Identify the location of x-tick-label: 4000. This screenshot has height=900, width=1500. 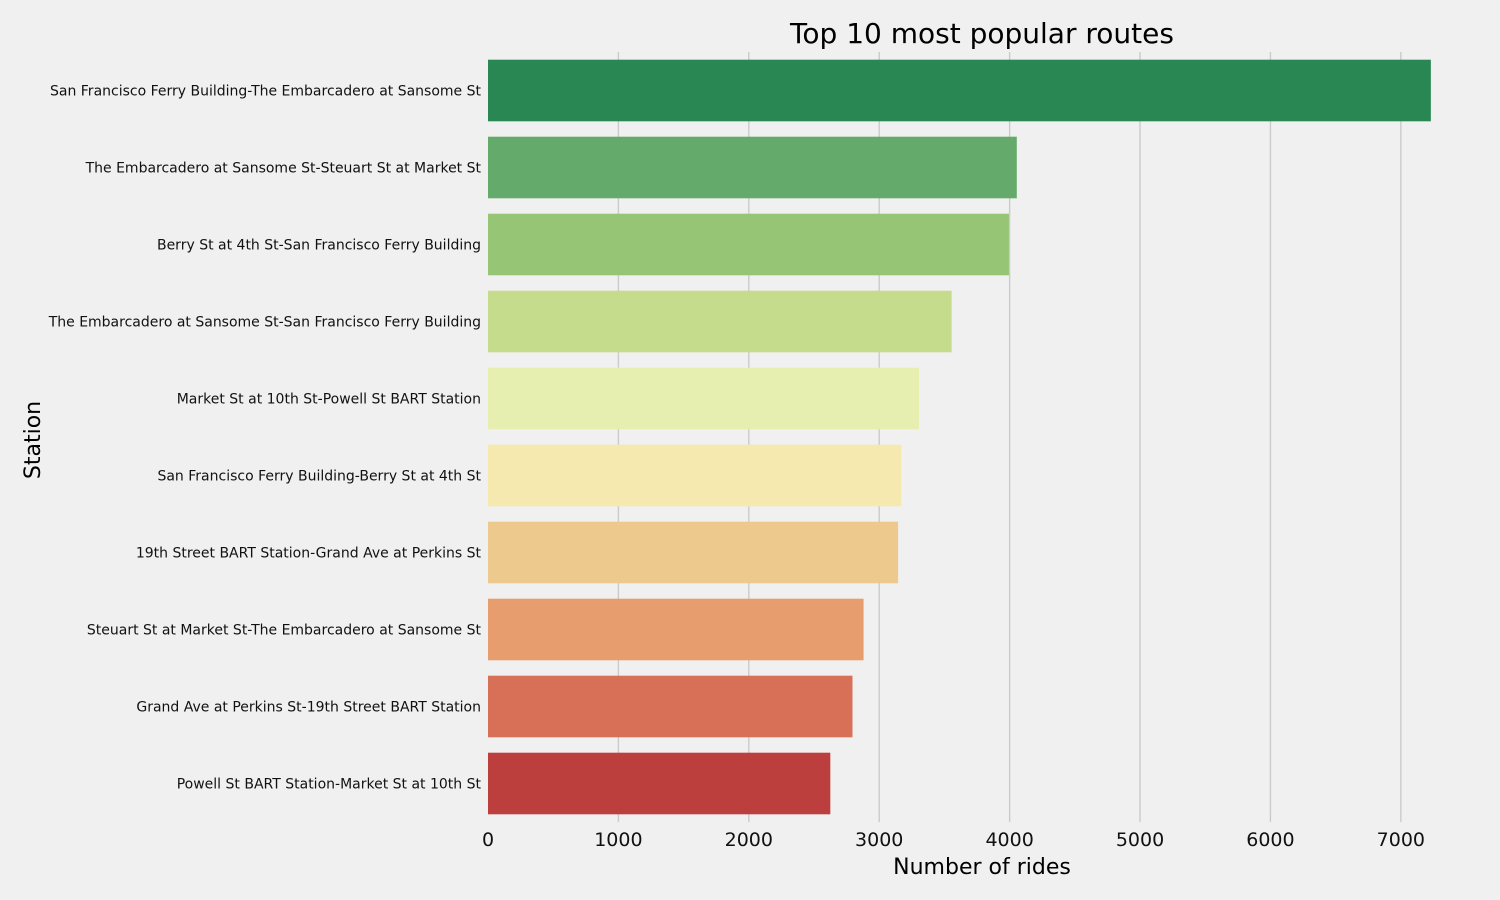
(1009, 840).